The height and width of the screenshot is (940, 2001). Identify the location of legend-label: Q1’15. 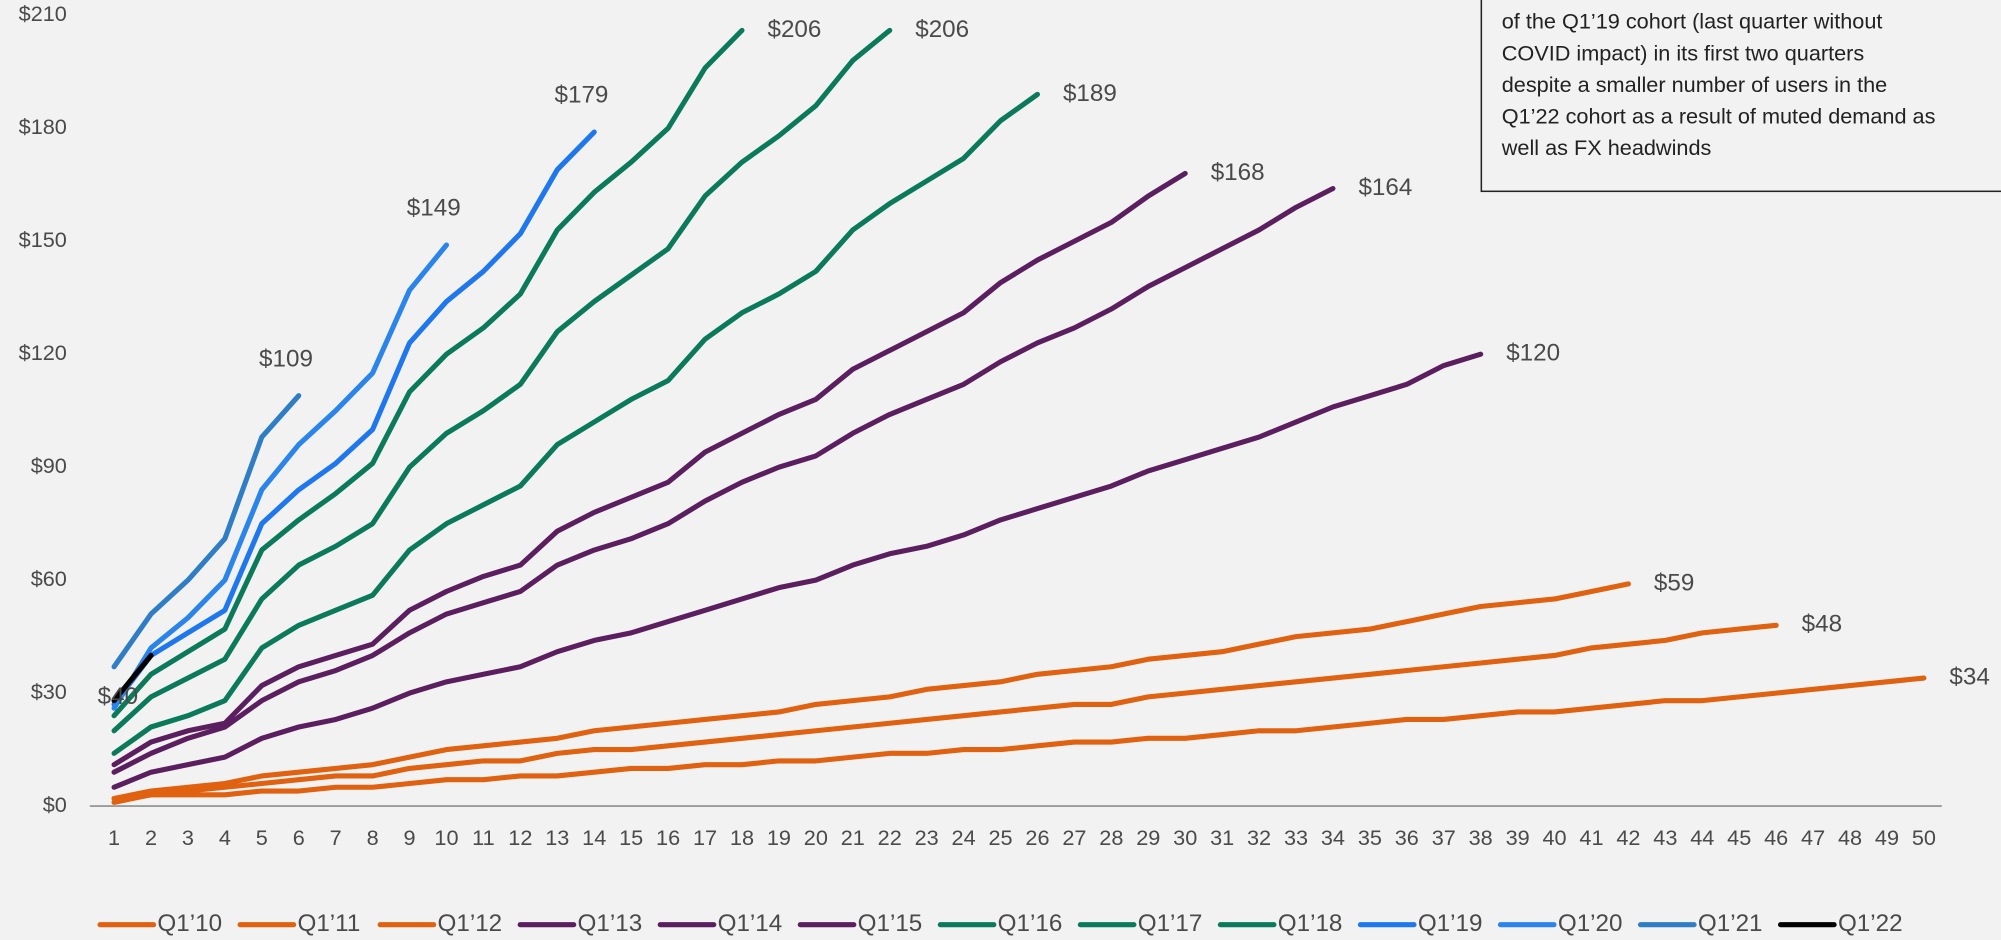
(890, 923).